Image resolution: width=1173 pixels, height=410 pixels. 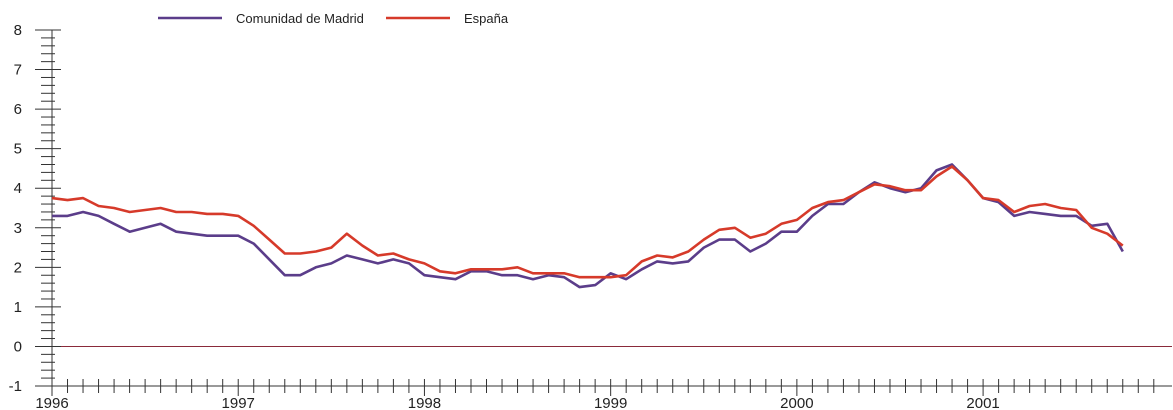 I want to click on y-tick-label: 0, so click(x=18, y=346).